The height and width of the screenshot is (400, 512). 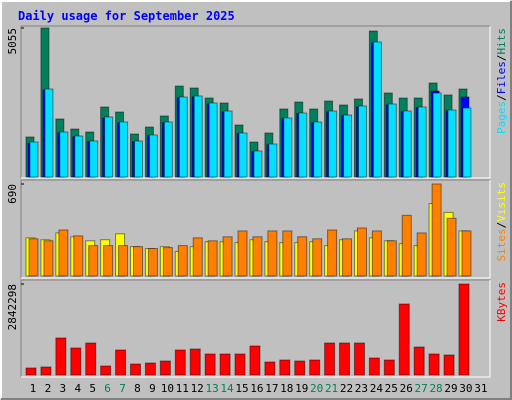 What do you see at coordinates (77, 388) in the screenshot?
I see `x-tick-label: 4` at bounding box center [77, 388].